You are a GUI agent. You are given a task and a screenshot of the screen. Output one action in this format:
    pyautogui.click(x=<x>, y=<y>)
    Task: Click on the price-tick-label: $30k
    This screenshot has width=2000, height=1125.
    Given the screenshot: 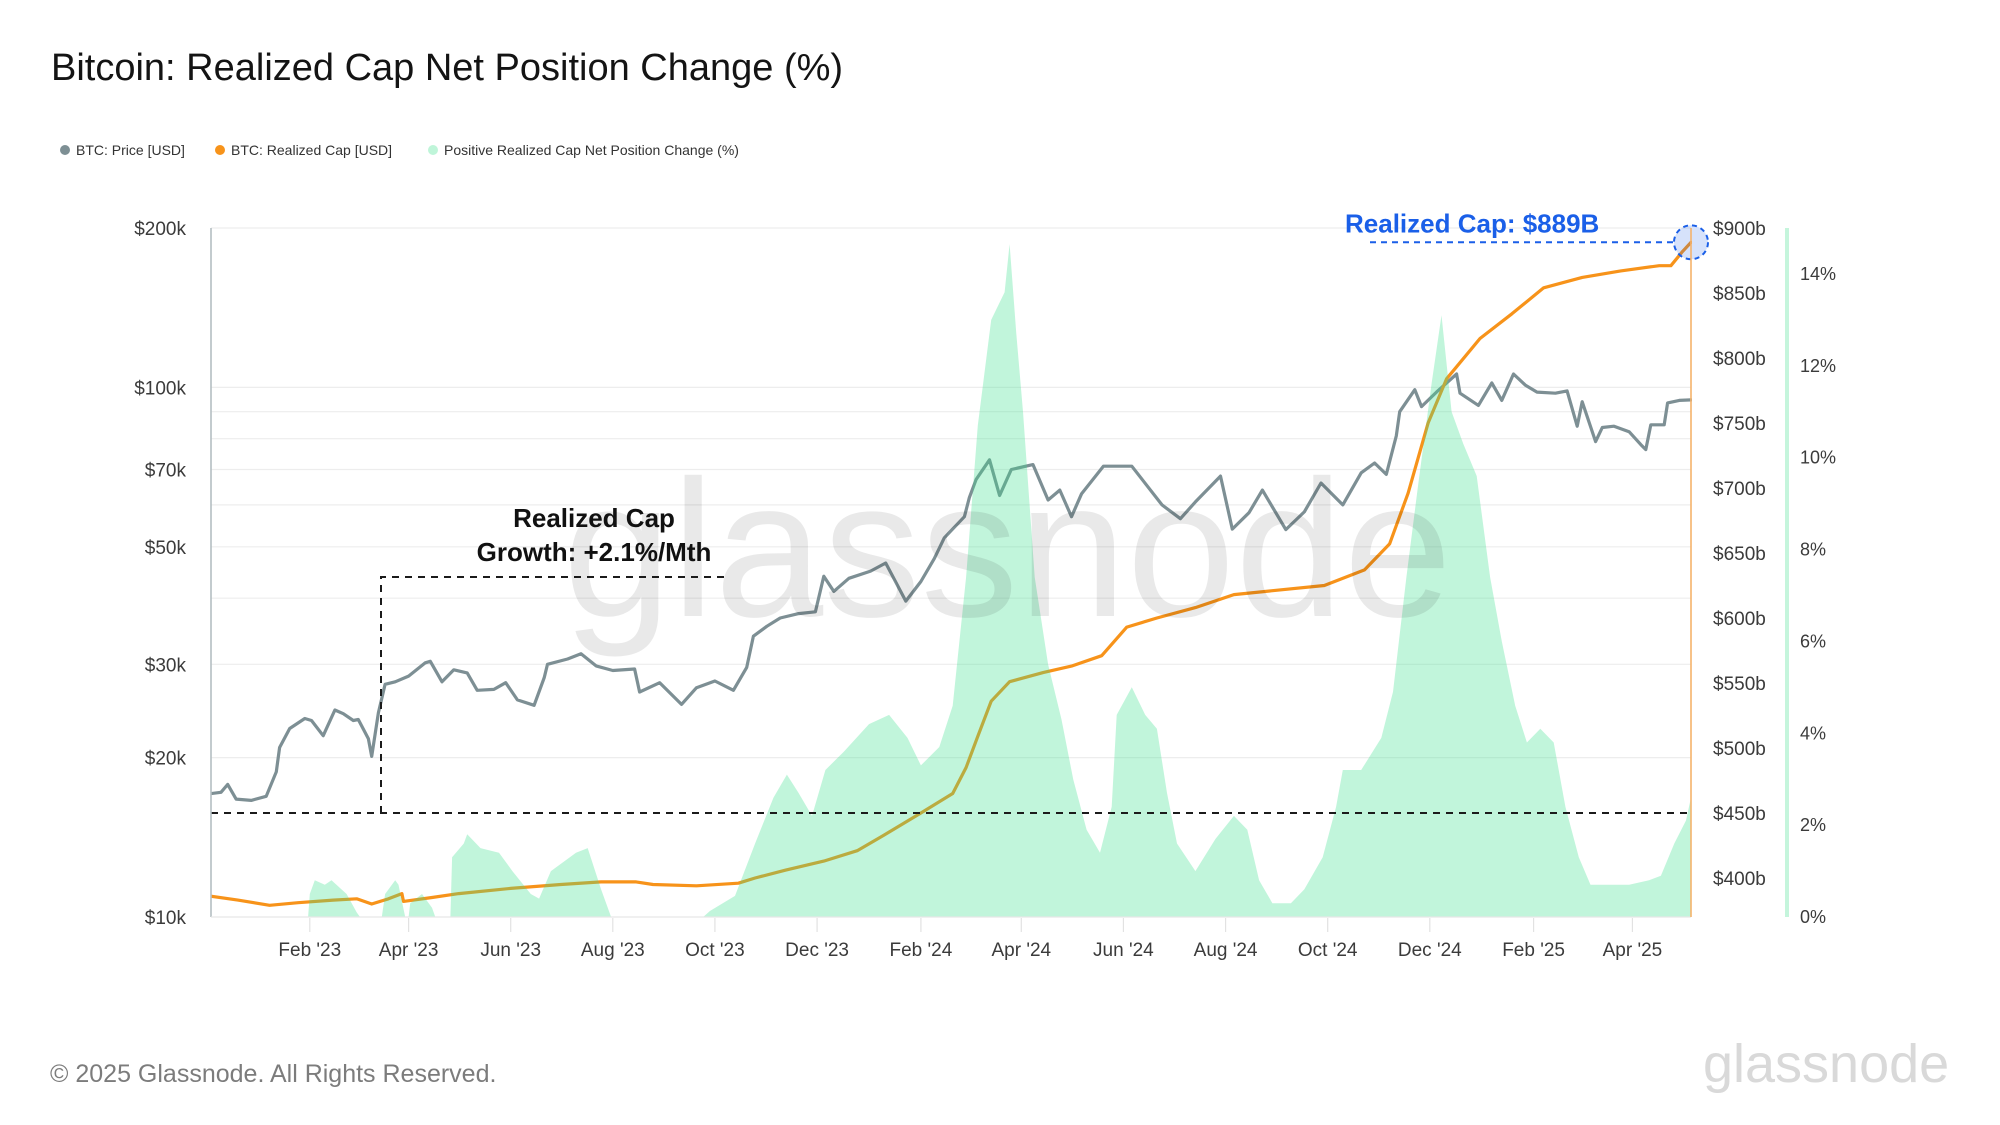 What is the action you would take?
    pyautogui.click(x=166, y=665)
    